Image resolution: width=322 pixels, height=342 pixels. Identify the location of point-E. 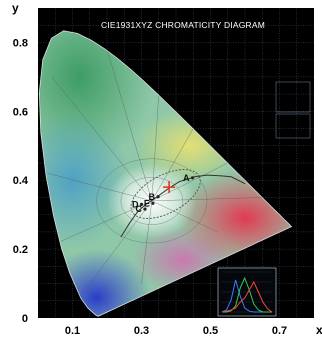
(153, 203).